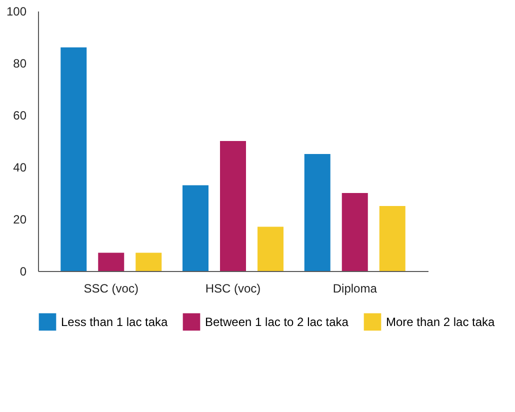 Image resolution: width=515 pixels, height=412 pixels. Describe the element at coordinates (111, 289) in the screenshot. I see `x-tick-label: SSC (voc)` at that location.